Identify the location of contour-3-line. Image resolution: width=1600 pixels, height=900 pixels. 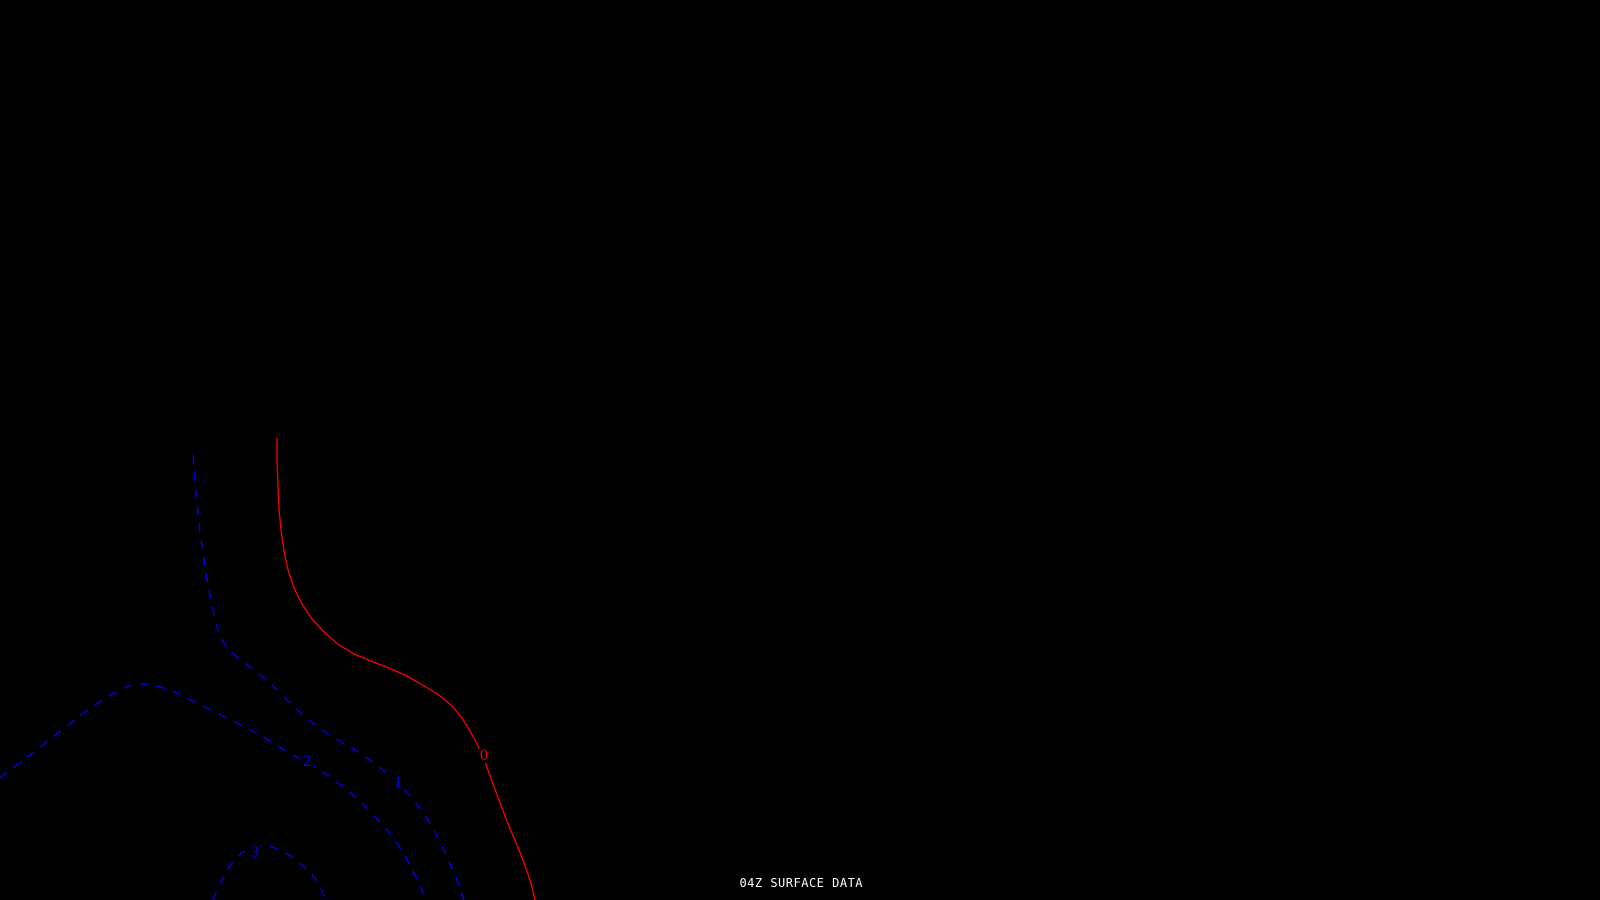
(269, 872).